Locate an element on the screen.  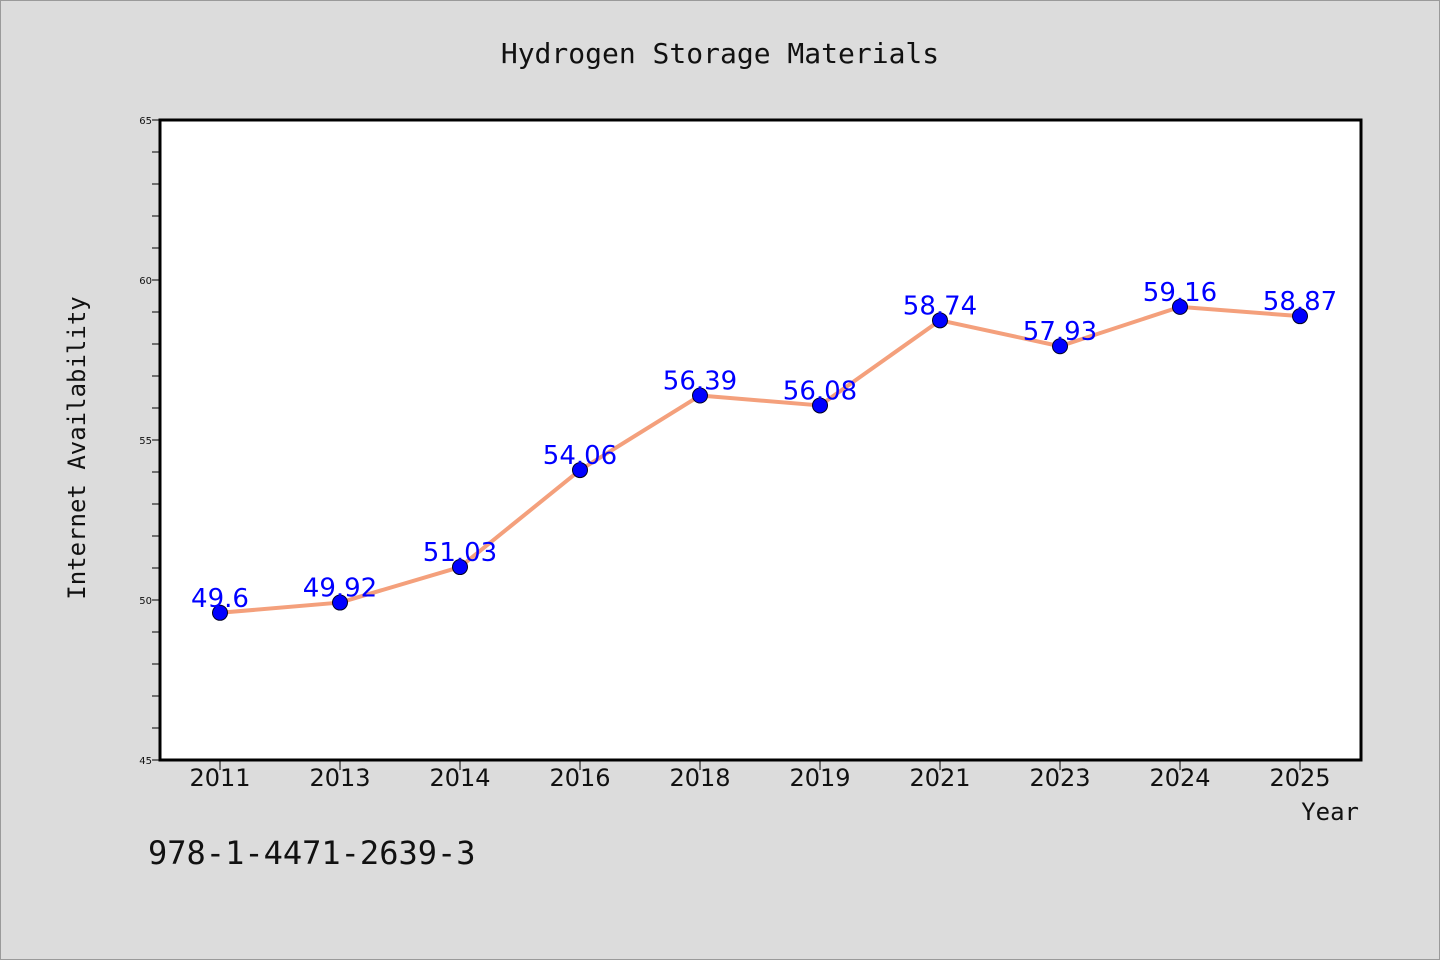
y-tick-label: 60 is located at coordinates (145, 281).